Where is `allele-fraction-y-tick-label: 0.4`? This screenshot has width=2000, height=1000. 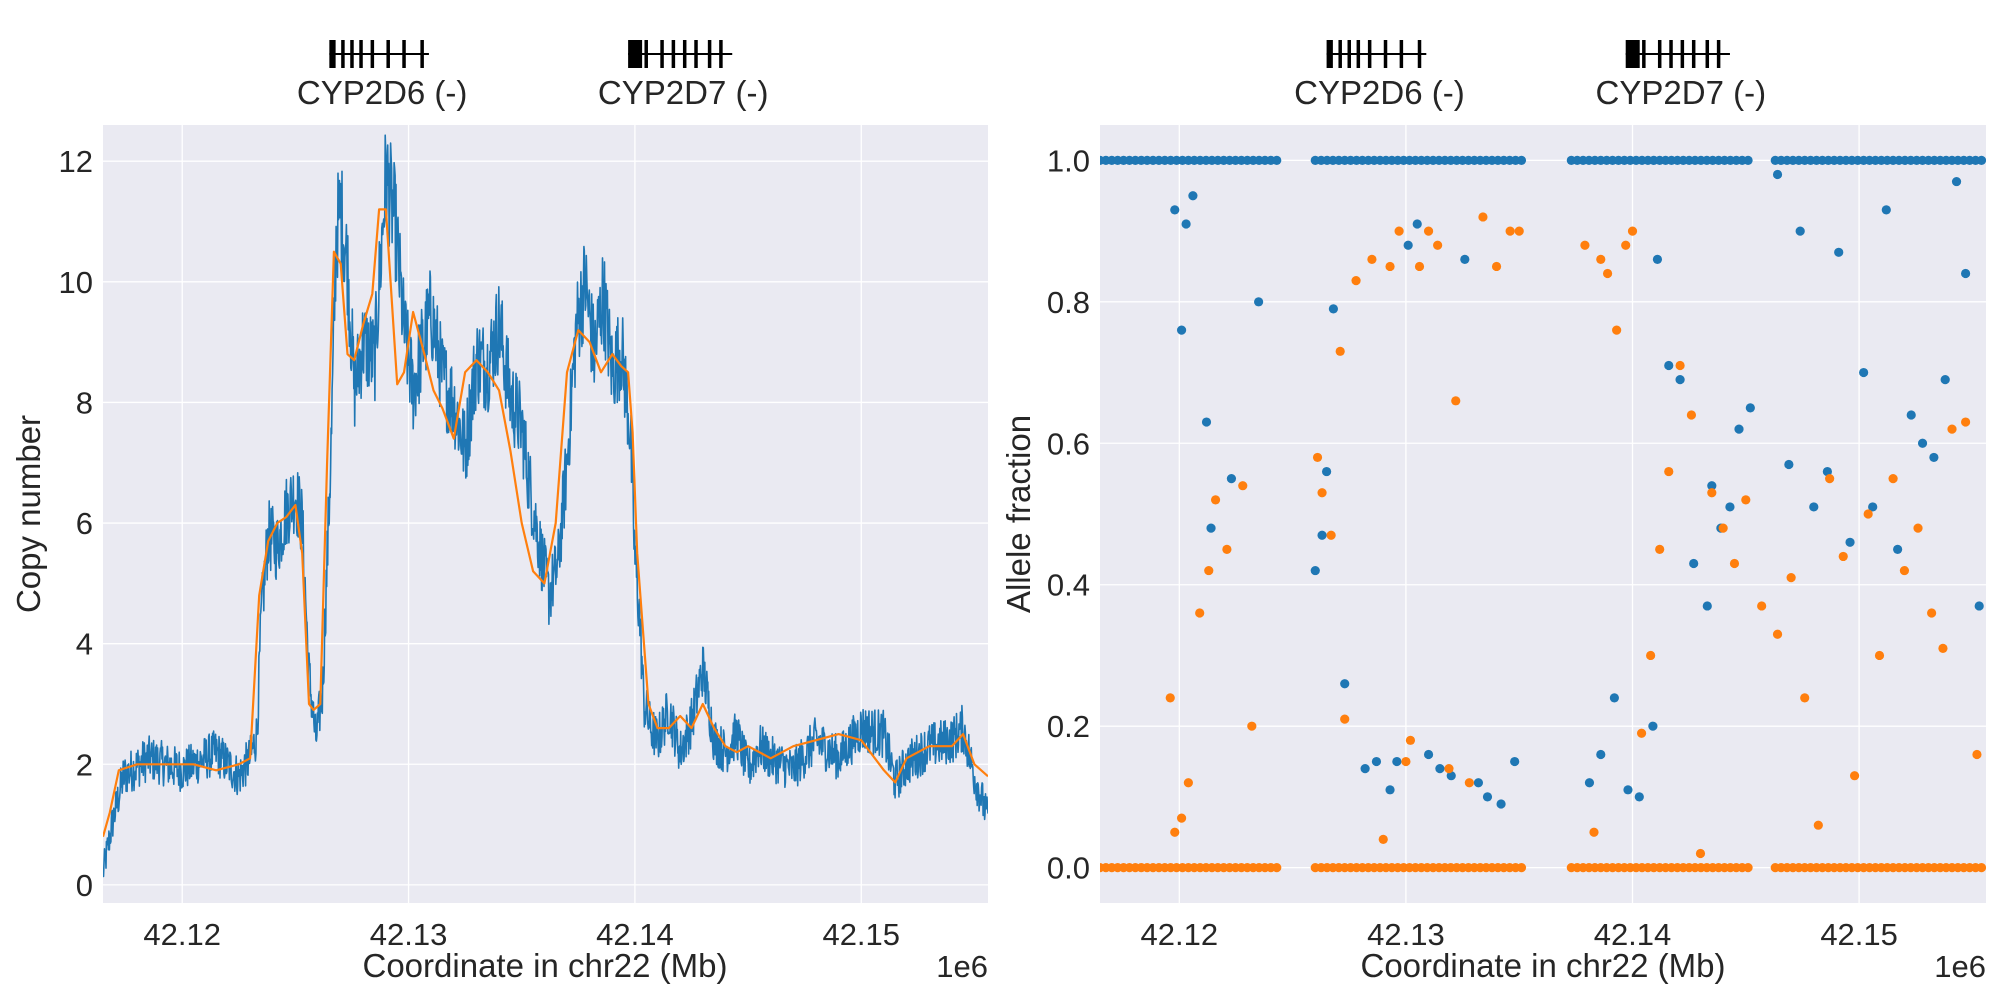 allele-fraction-y-tick-label: 0.4 is located at coordinates (1068, 585).